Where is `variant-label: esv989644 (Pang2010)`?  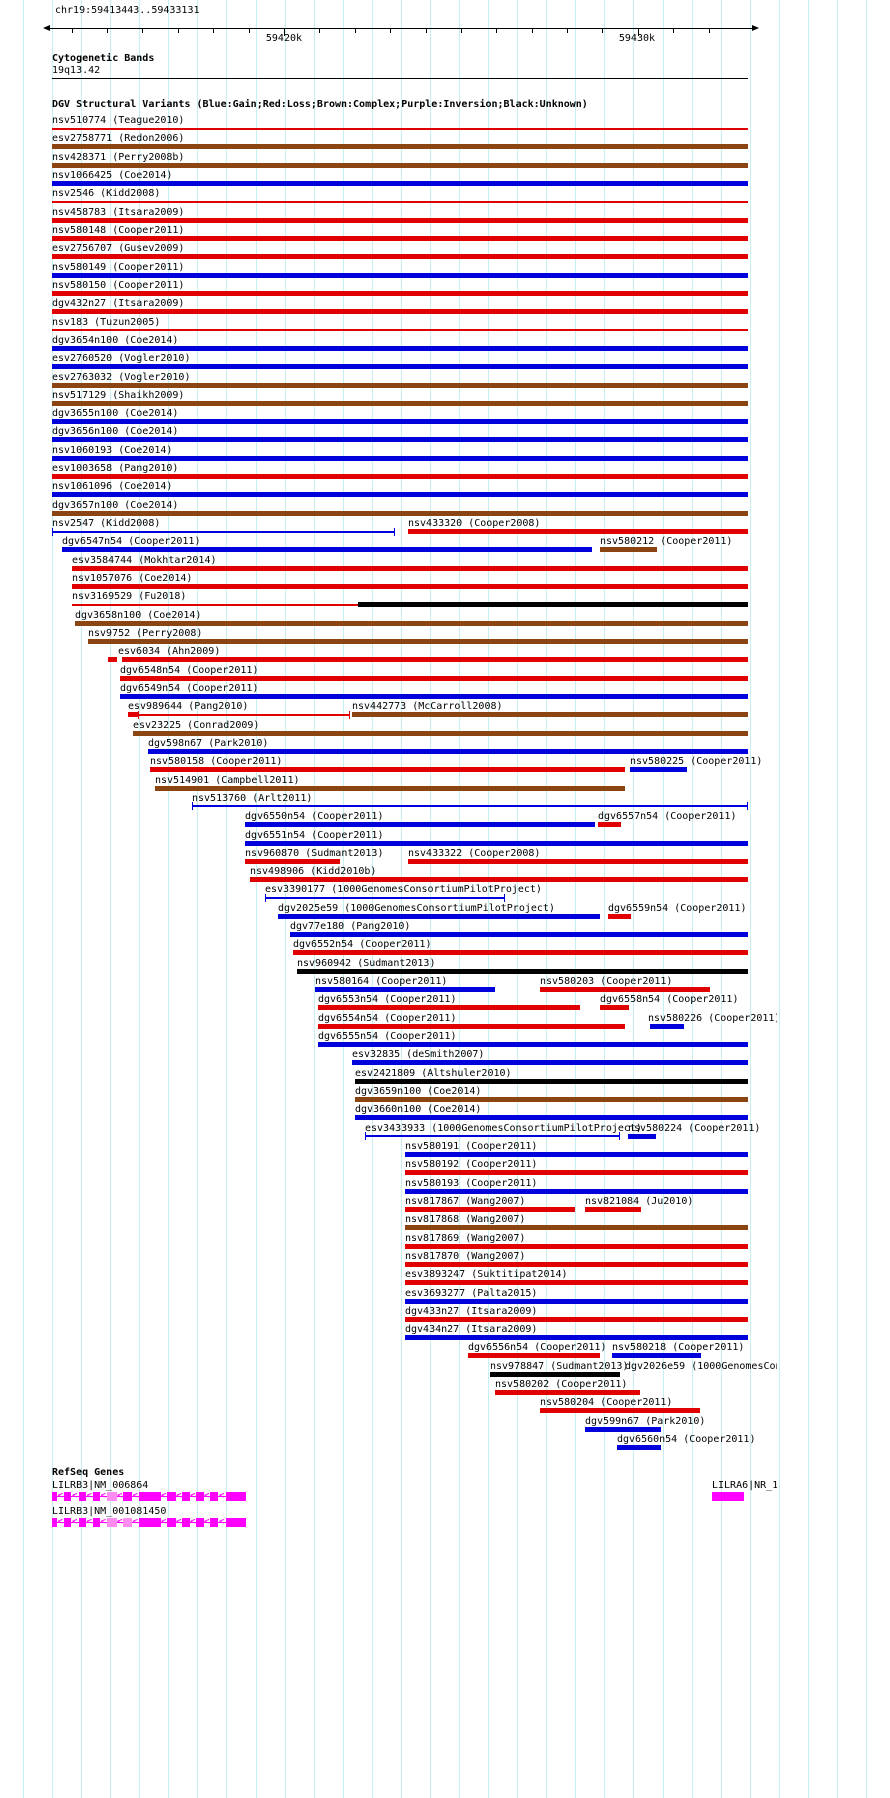
variant-label: esv989644 (Pang2010) is located at coordinates (188, 707).